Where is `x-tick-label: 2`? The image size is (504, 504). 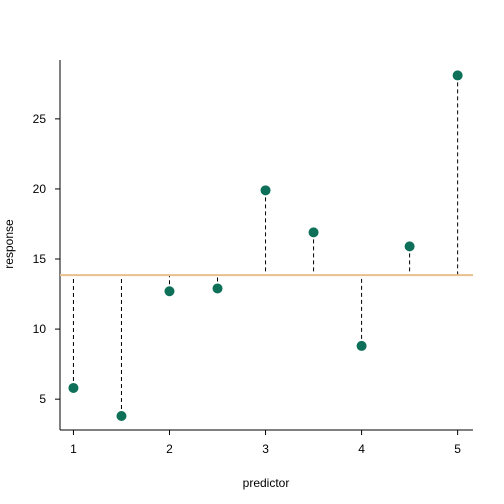 x-tick-label: 2 is located at coordinates (169, 449).